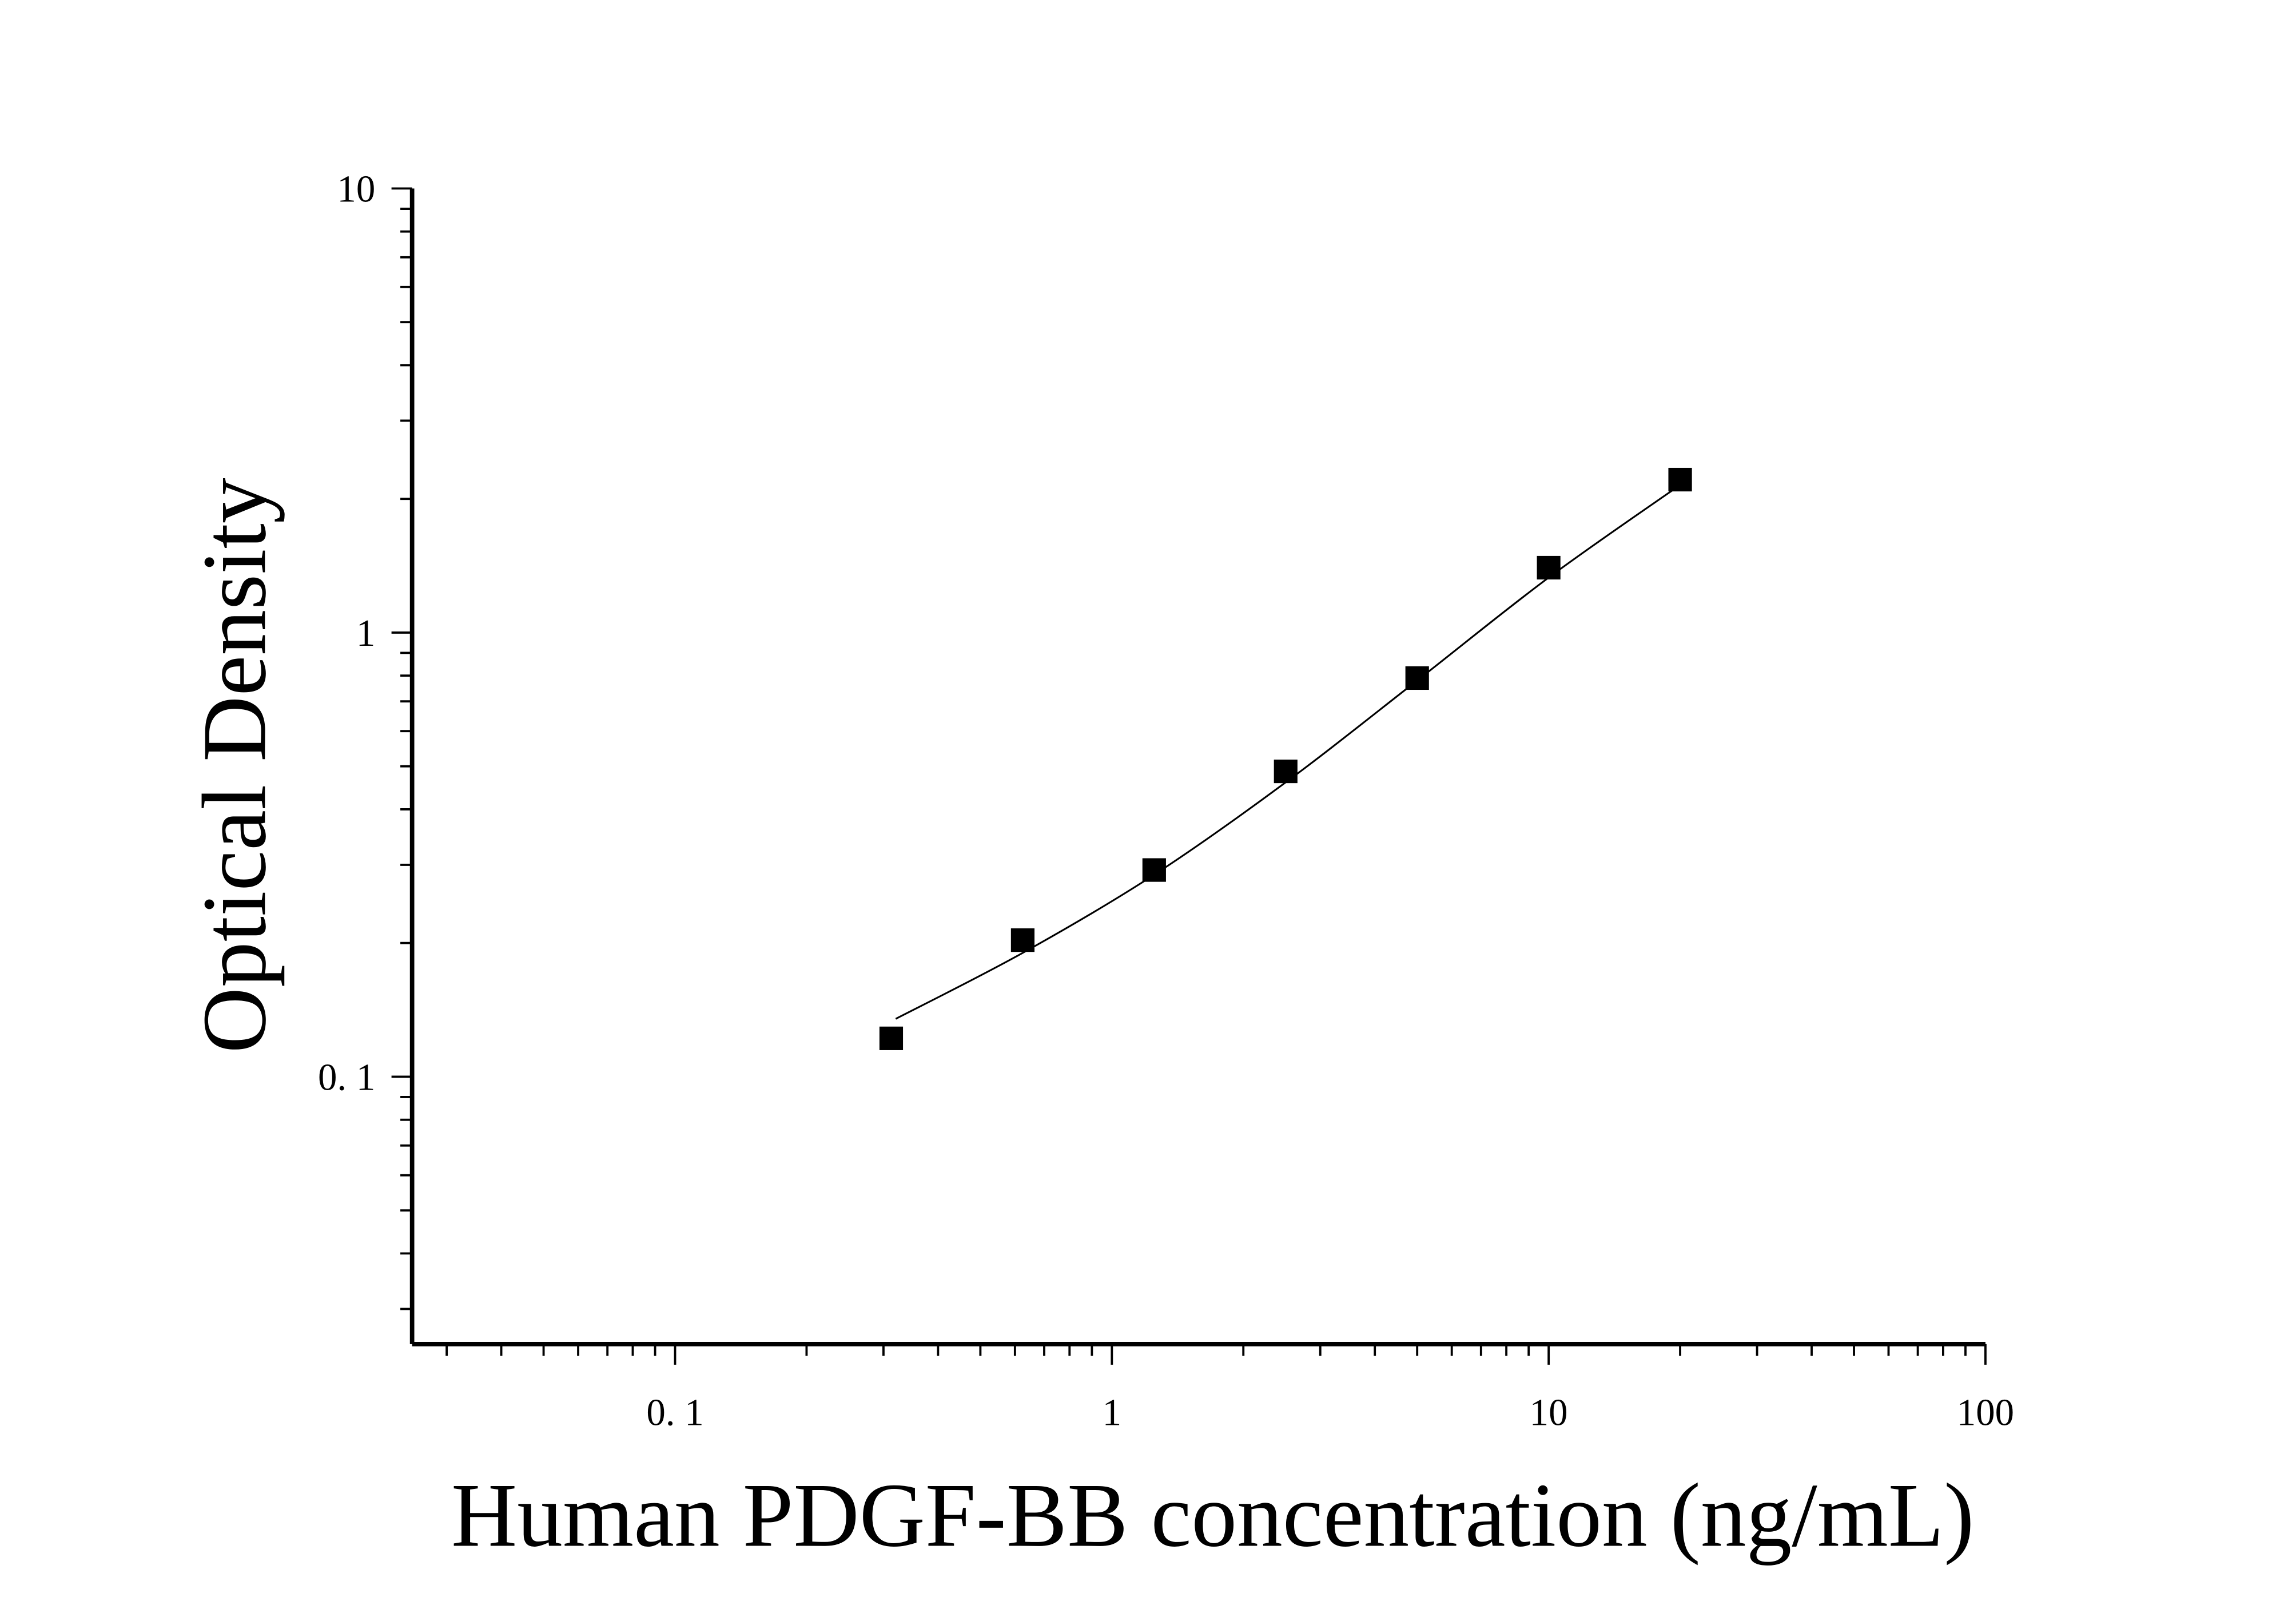 This screenshot has height=1605, width=2296. I want to click on data-points, so click(1285, 758).